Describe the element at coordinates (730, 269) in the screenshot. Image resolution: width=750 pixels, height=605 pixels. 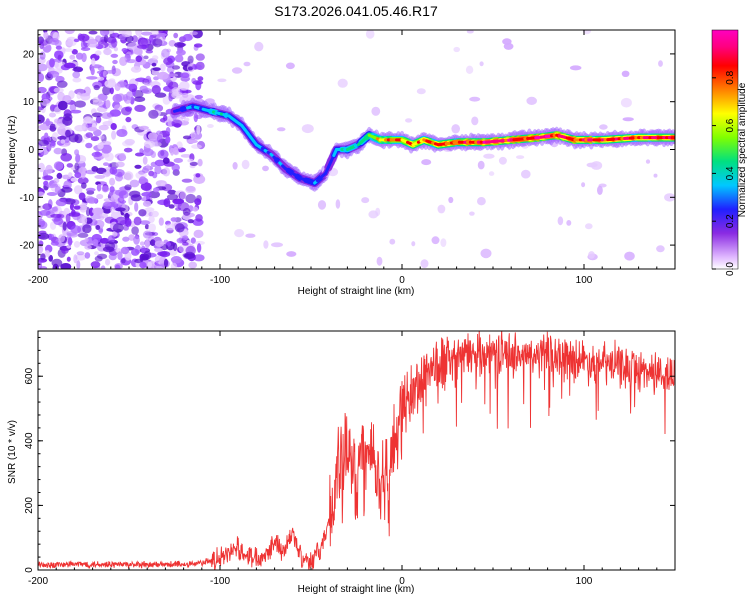
I see `colorbar-tick-label: 0.0` at that location.